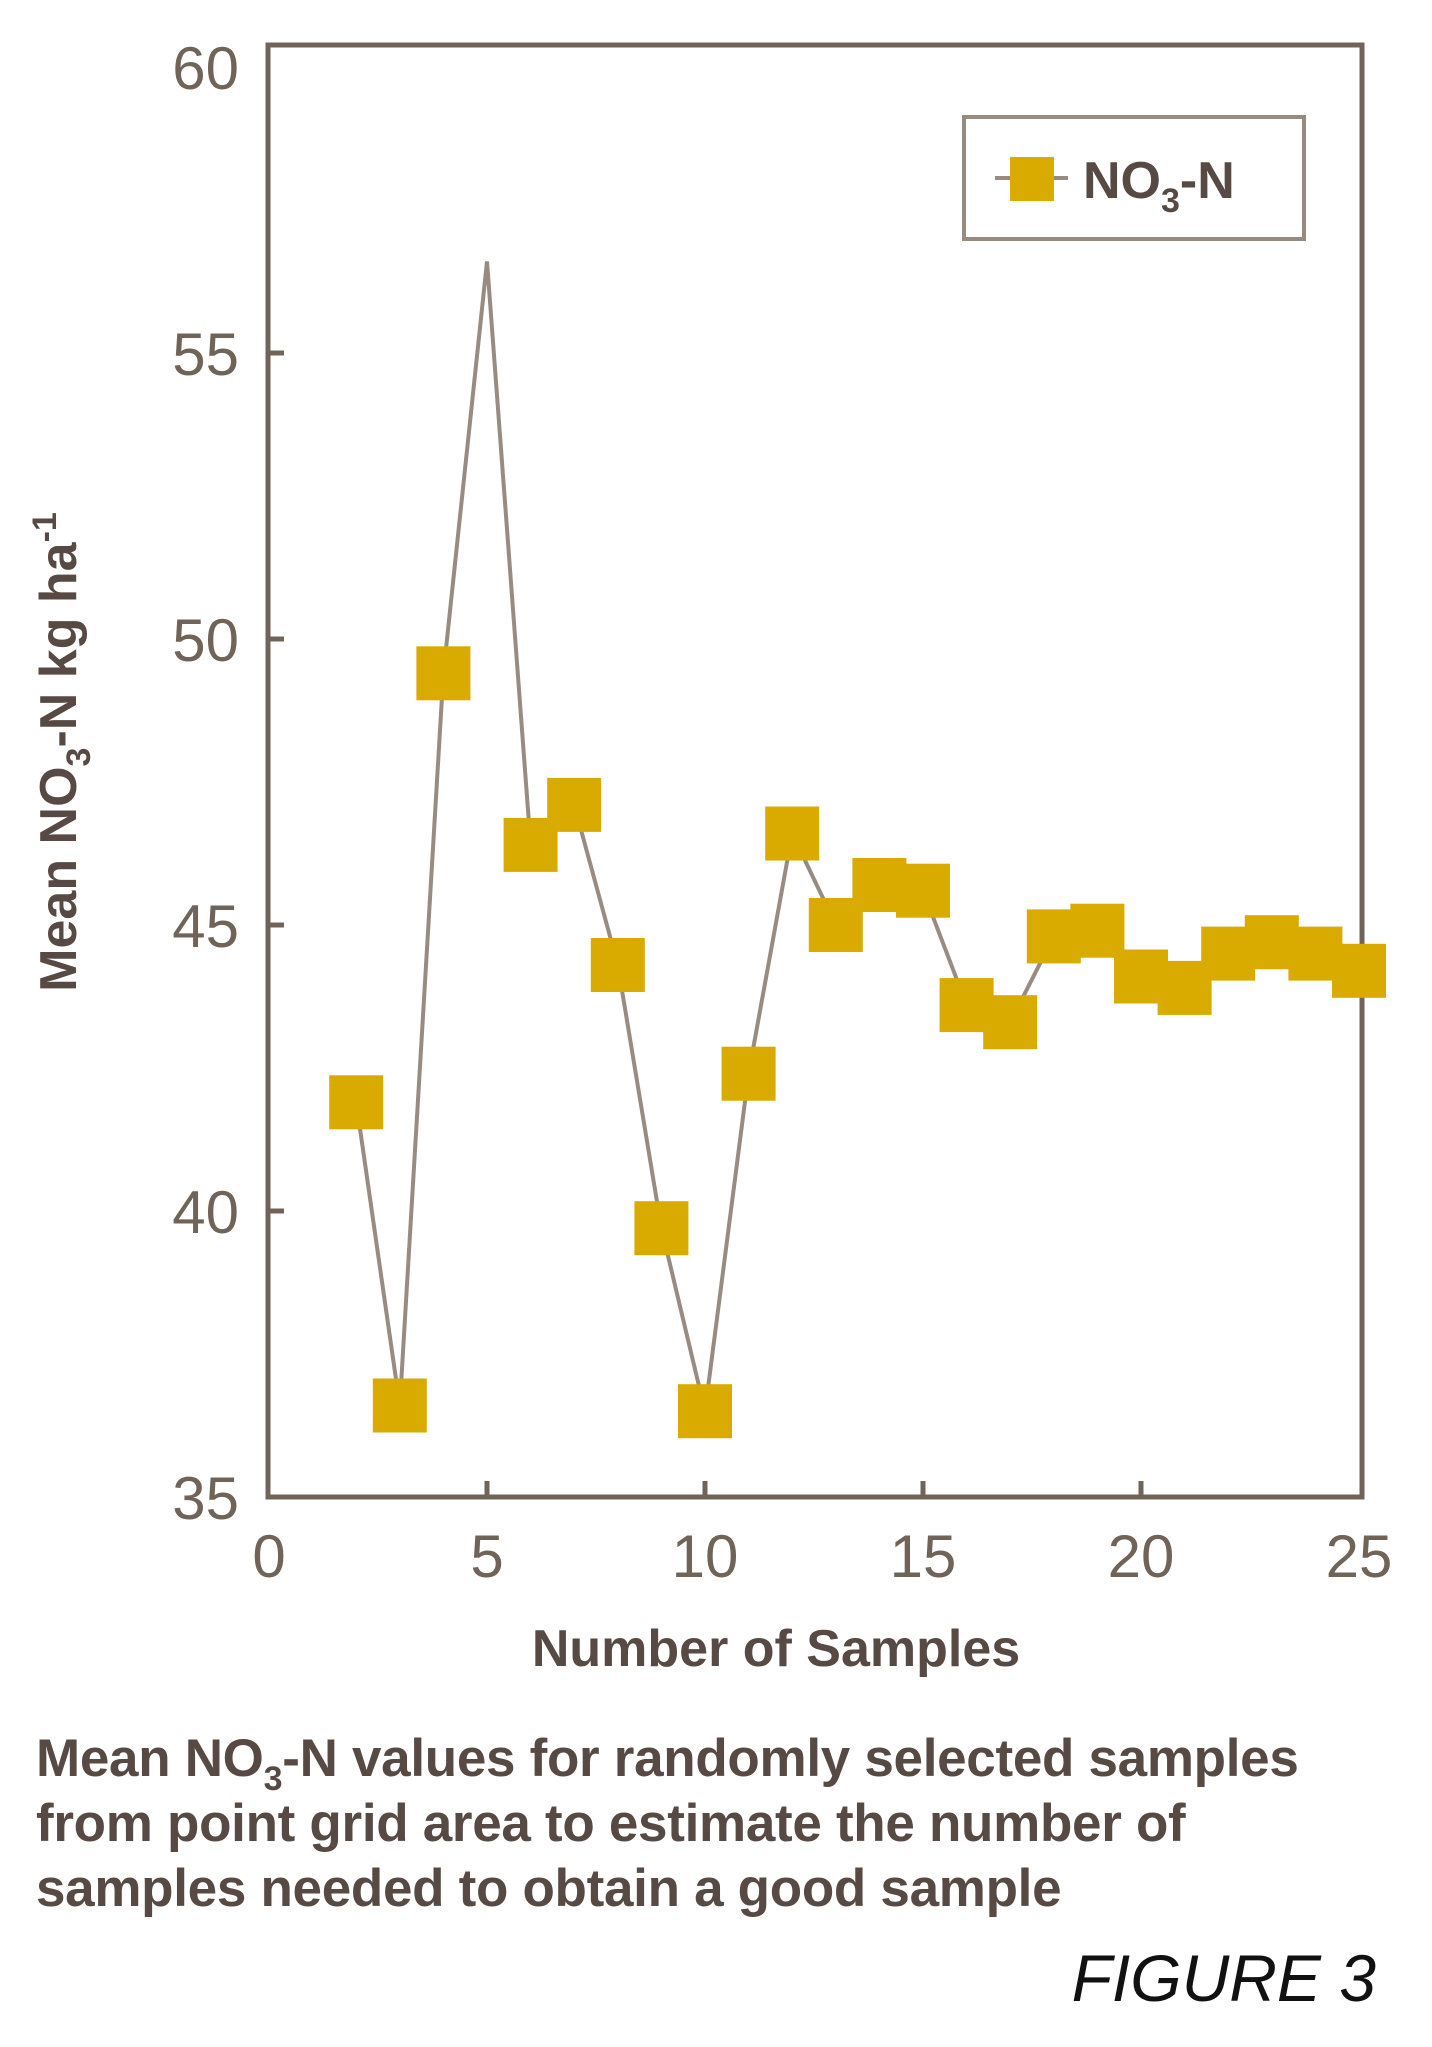 The width and height of the screenshot is (1432, 2047). What do you see at coordinates (268, 1556) in the screenshot?
I see `x-tick-label: 0` at bounding box center [268, 1556].